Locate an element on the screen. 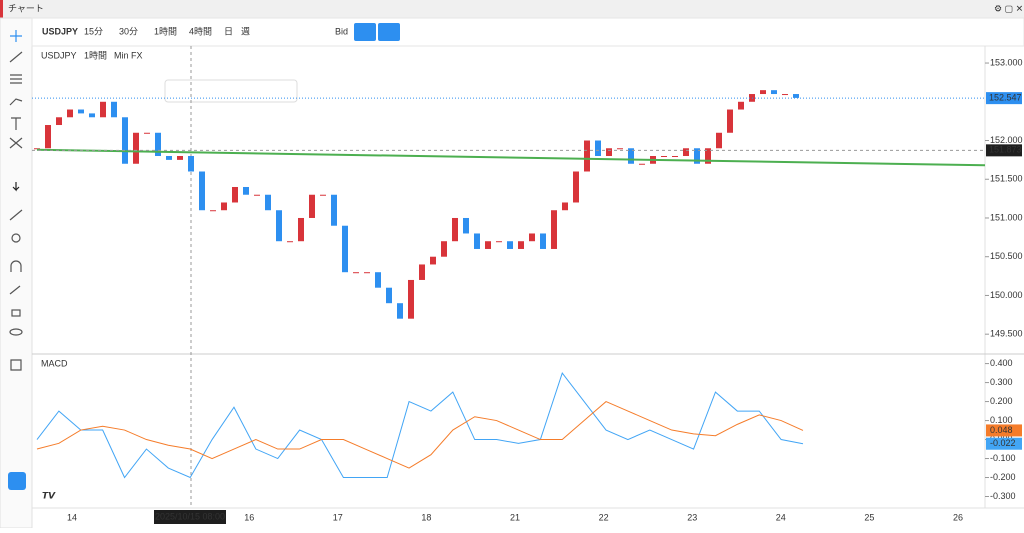 This screenshot has width=1024, height=533. time-label: 22 is located at coordinates (604, 517).